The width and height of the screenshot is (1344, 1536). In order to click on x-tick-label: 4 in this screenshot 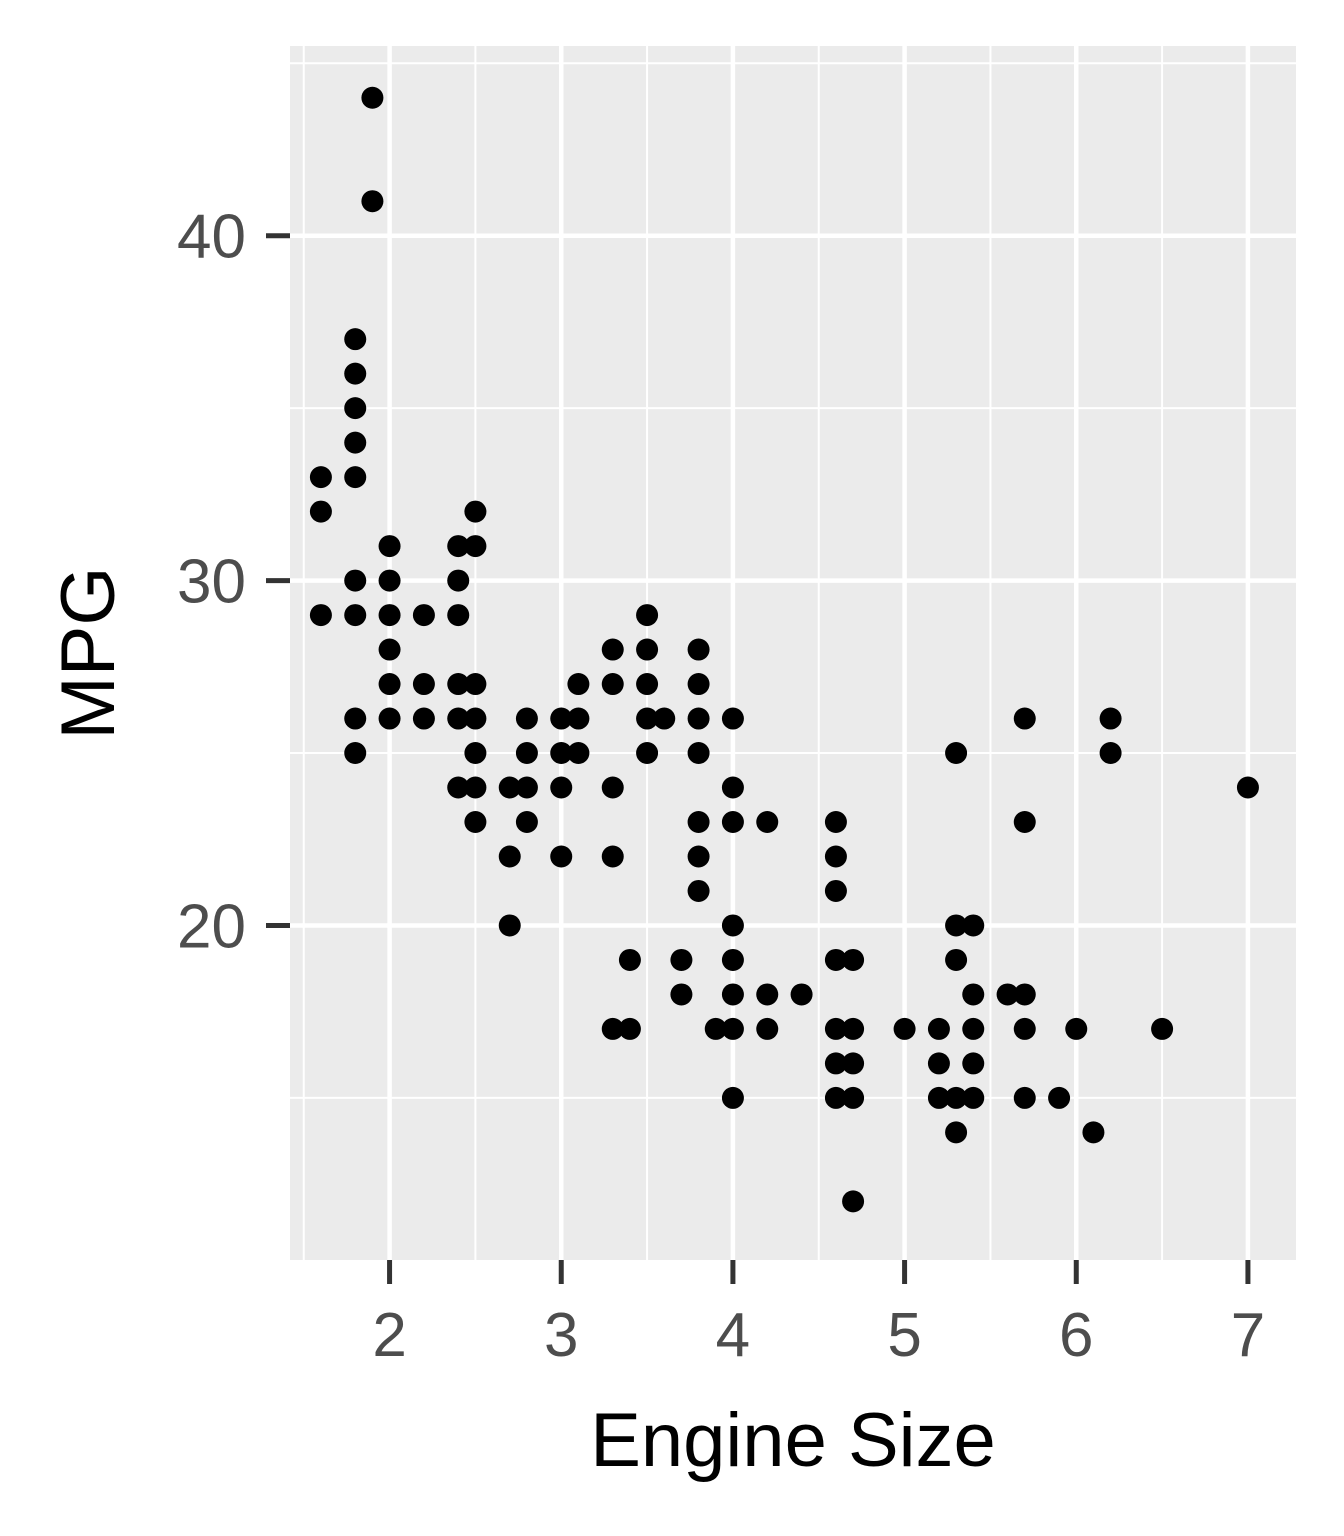, I will do `click(733, 1335)`.